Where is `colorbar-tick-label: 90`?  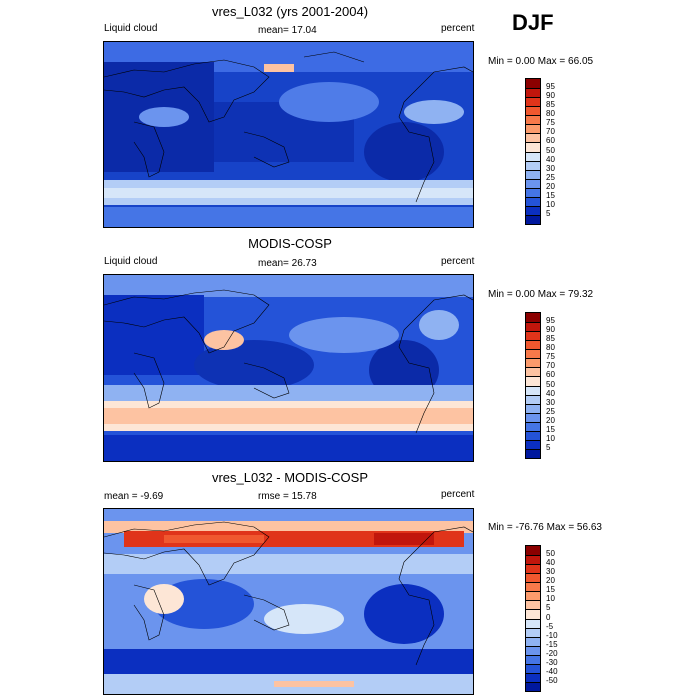
colorbar-tick-label: 90 is located at coordinates (550, 330).